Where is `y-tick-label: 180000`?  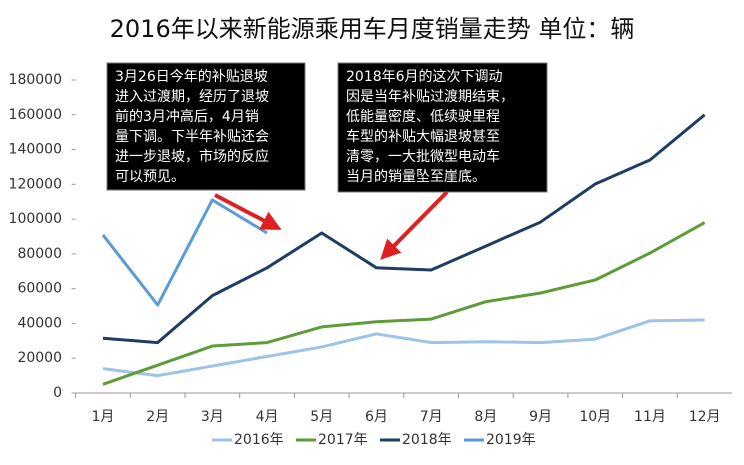
y-tick-label: 180000 is located at coordinates (35, 80).